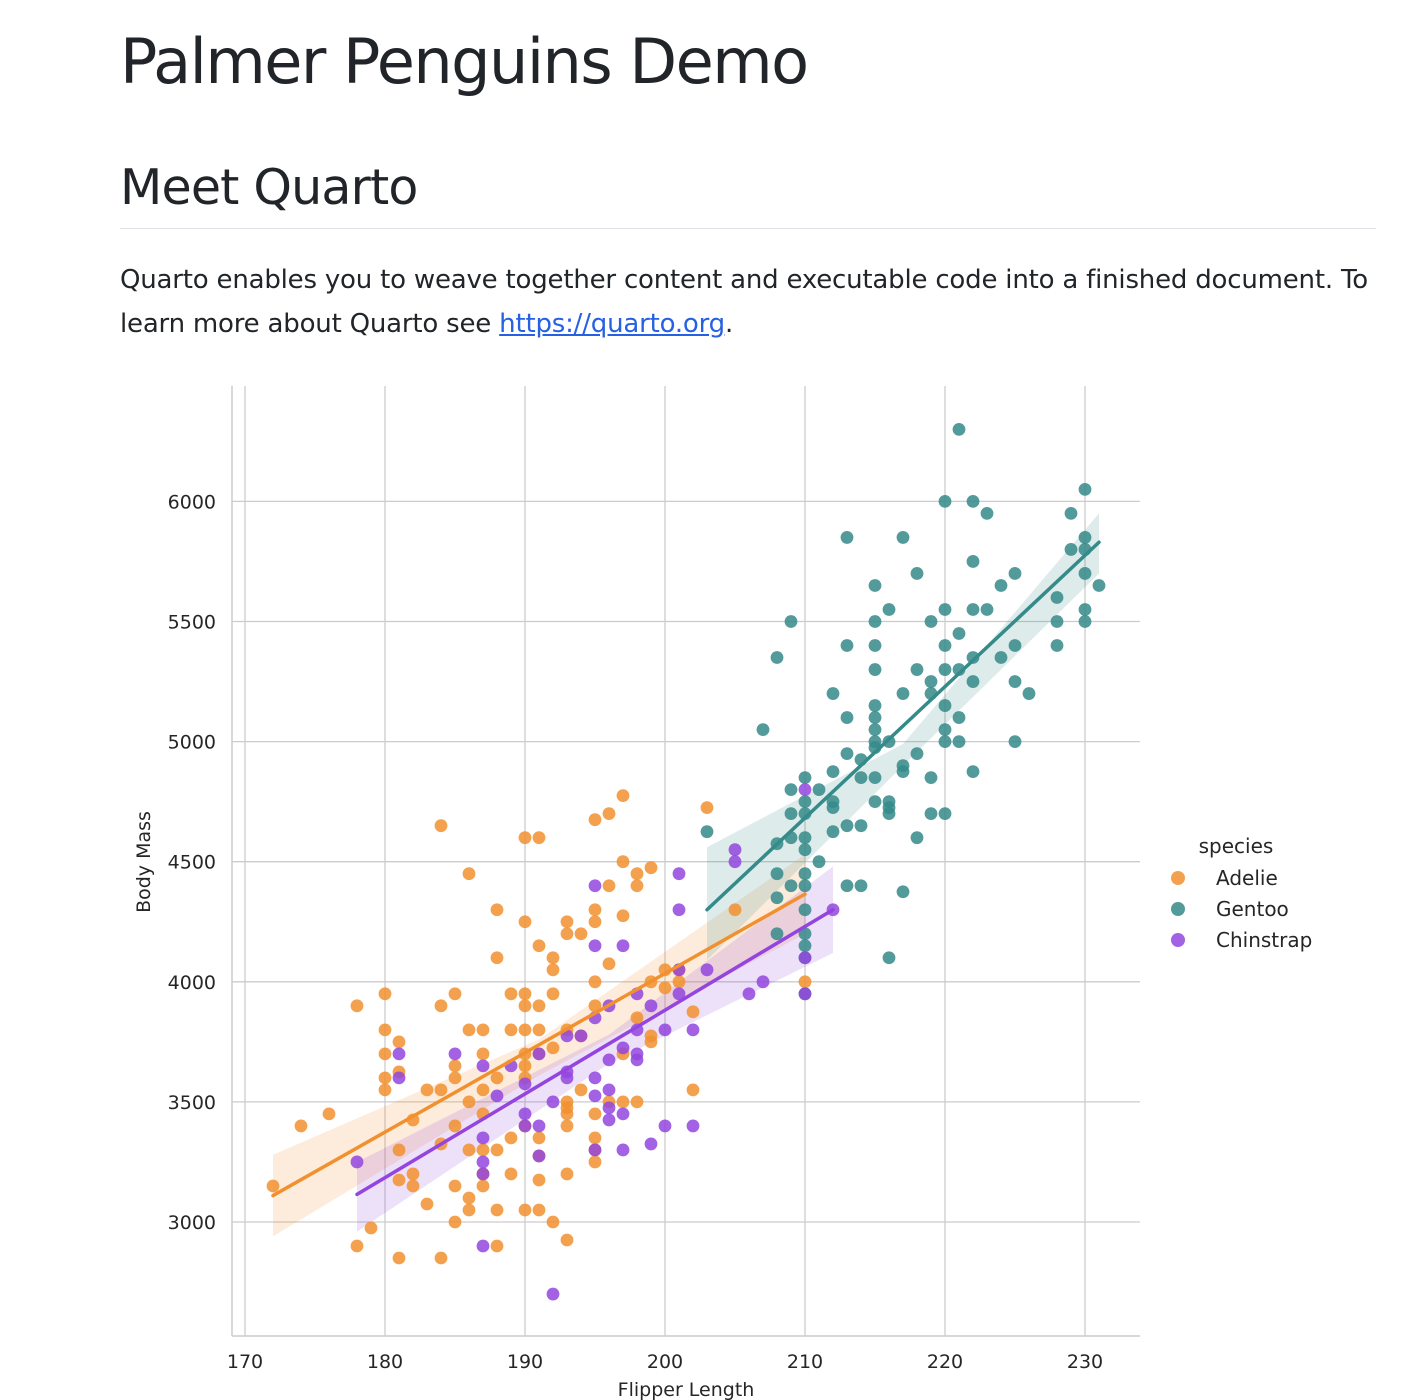 The image size is (1418, 1400). What do you see at coordinates (1085, 1362) in the screenshot?
I see `x-tick-label: 230` at bounding box center [1085, 1362].